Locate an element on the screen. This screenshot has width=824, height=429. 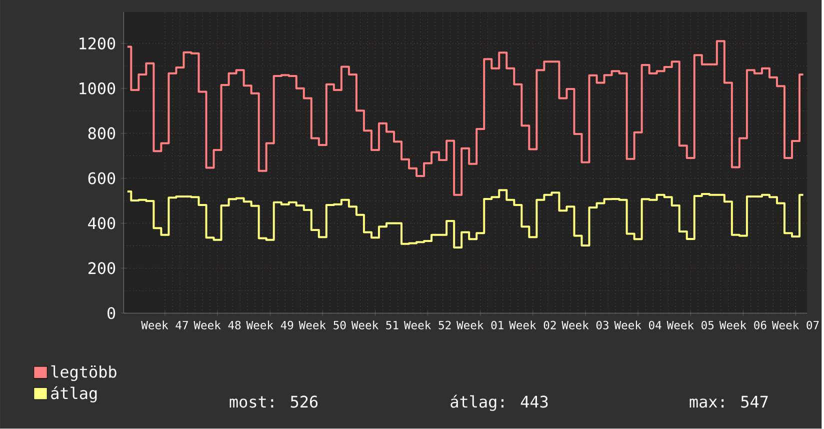
y-tick-label: 400 is located at coordinates (102, 223).